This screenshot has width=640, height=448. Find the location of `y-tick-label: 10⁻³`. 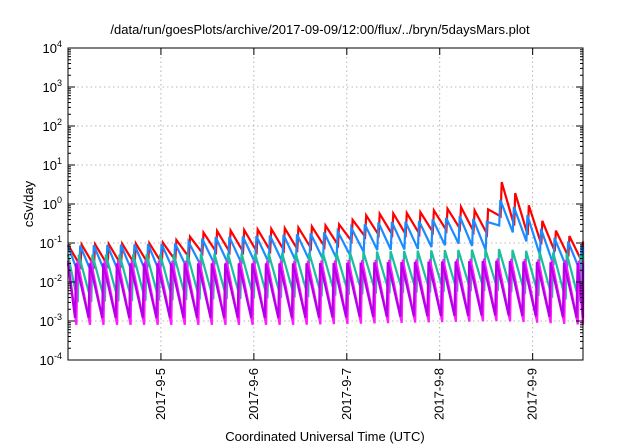

y-tick-label: 10⁻³ is located at coordinates (51, 320).